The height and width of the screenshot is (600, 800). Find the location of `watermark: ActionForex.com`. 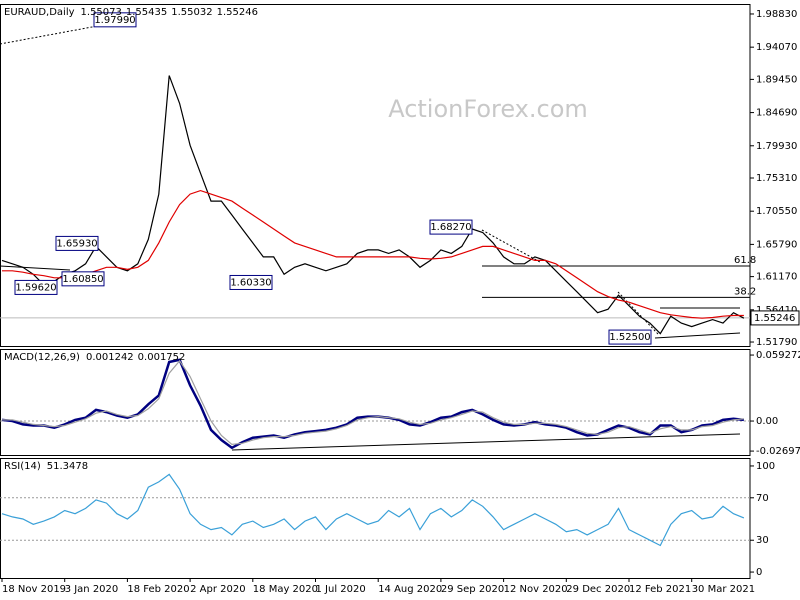

watermark: ActionForex.com is located at coordinates (488, 109).